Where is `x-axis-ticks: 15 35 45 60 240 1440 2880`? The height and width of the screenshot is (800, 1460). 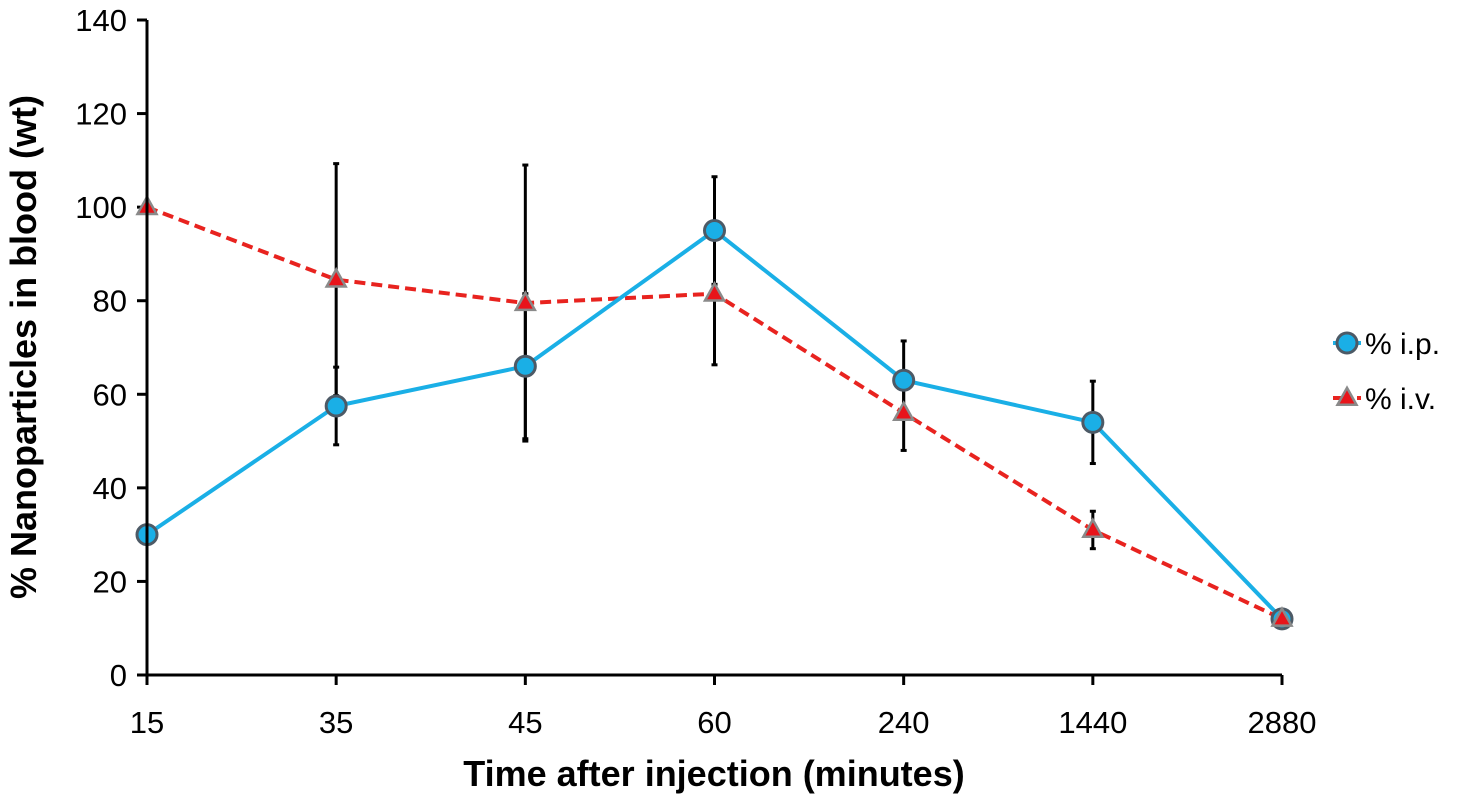
x-axis-ticks: 15 35 45 60 240 1440 2880 is located at coordinates (723, 707).